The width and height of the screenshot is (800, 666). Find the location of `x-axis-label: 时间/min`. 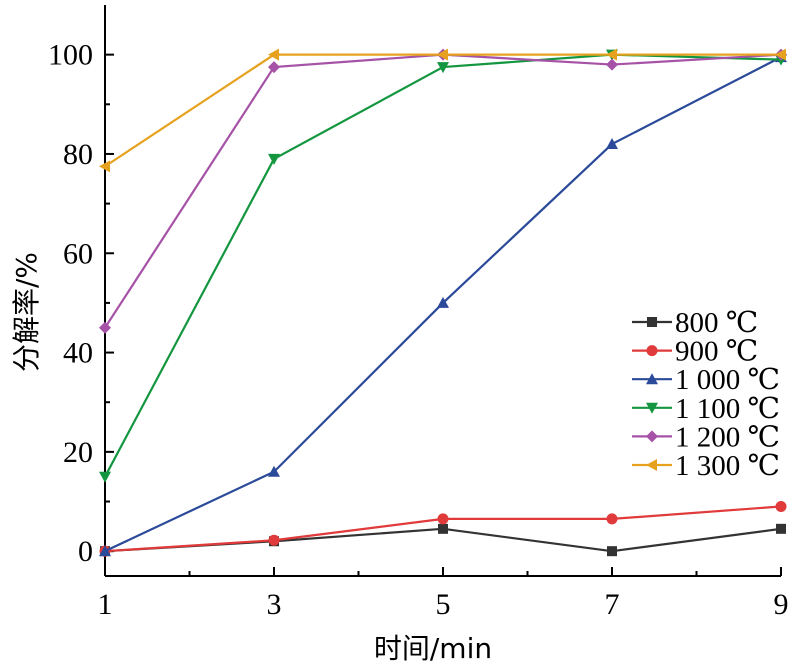

x-axis-label: 时间/min is located at coordinates (433, 648).